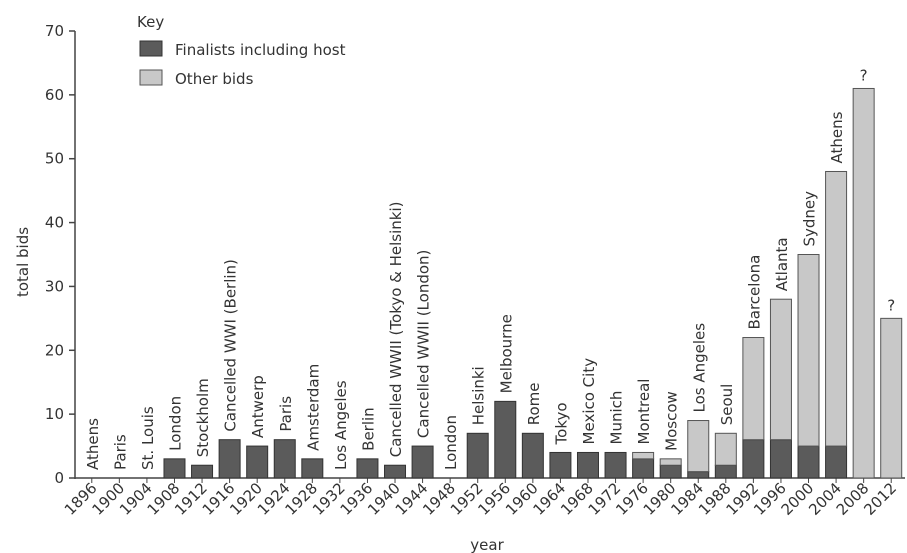 The image size is (907, 553). I want to click on y-tick-label: 60, so click(54, 95).